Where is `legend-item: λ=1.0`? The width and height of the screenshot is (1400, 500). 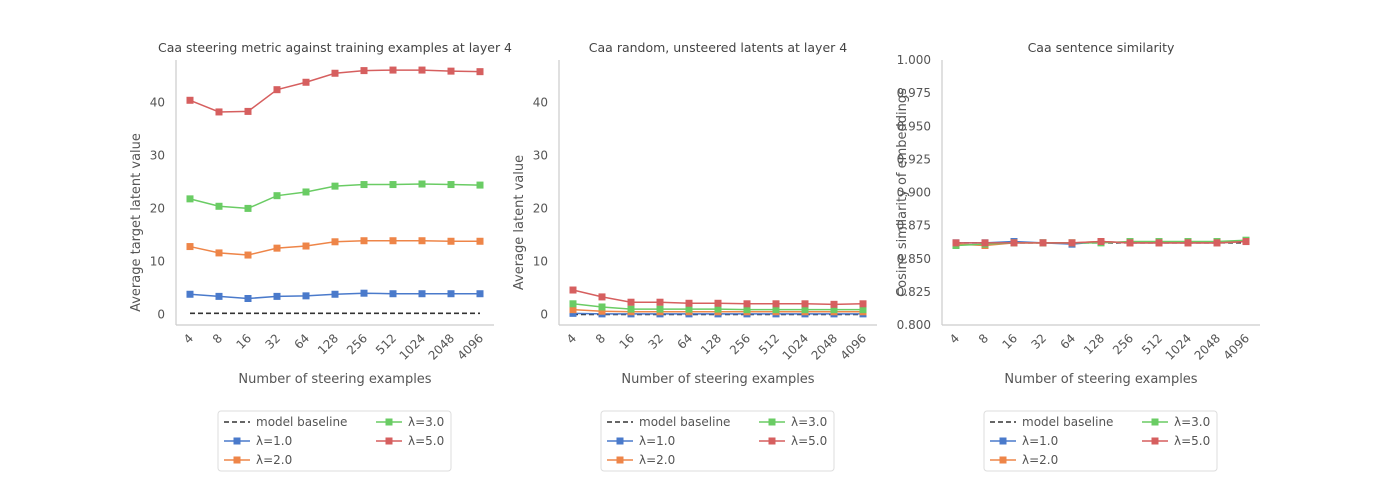
legend-item: λ=1.0 is located at coordinates (641, 441).